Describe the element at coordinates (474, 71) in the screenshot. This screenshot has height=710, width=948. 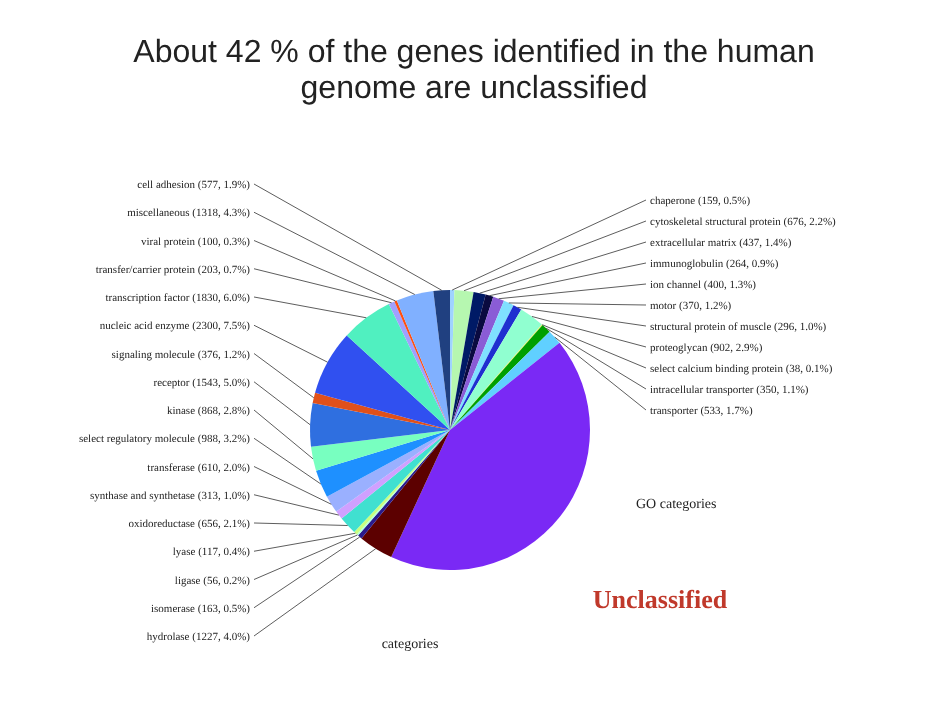
I see `chart-title: About 42 % of the genes identified in the human genome are unclassified` at that location.